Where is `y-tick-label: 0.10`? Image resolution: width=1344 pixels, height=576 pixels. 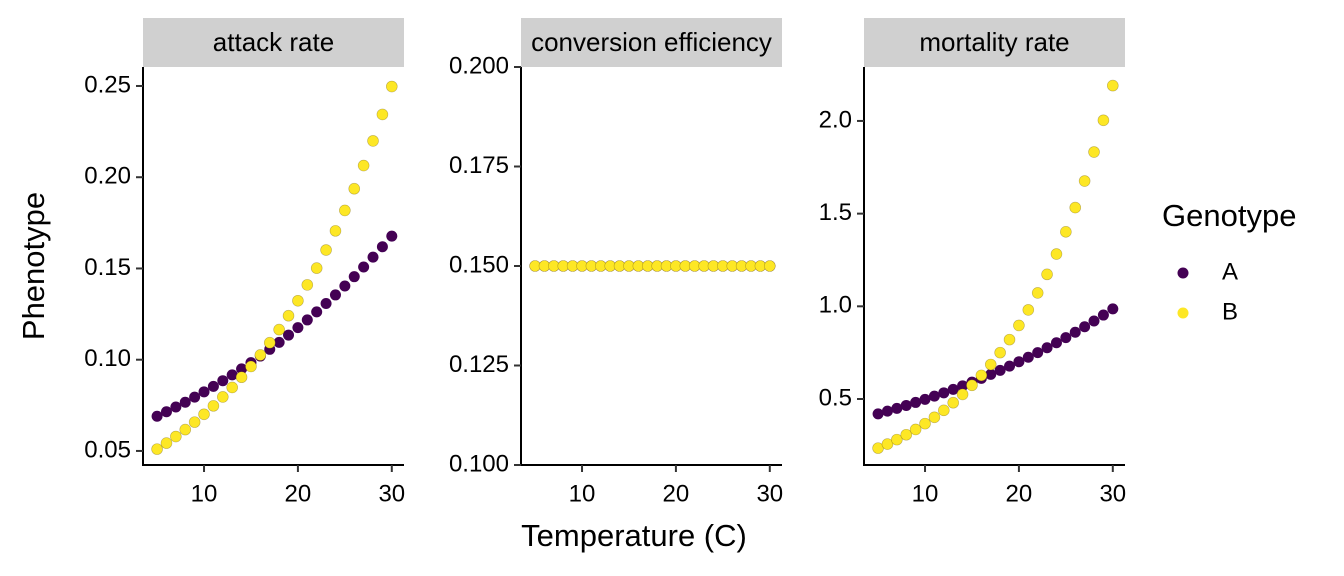 y-tick-label: 0.10 is located at coordinates (107, 358).